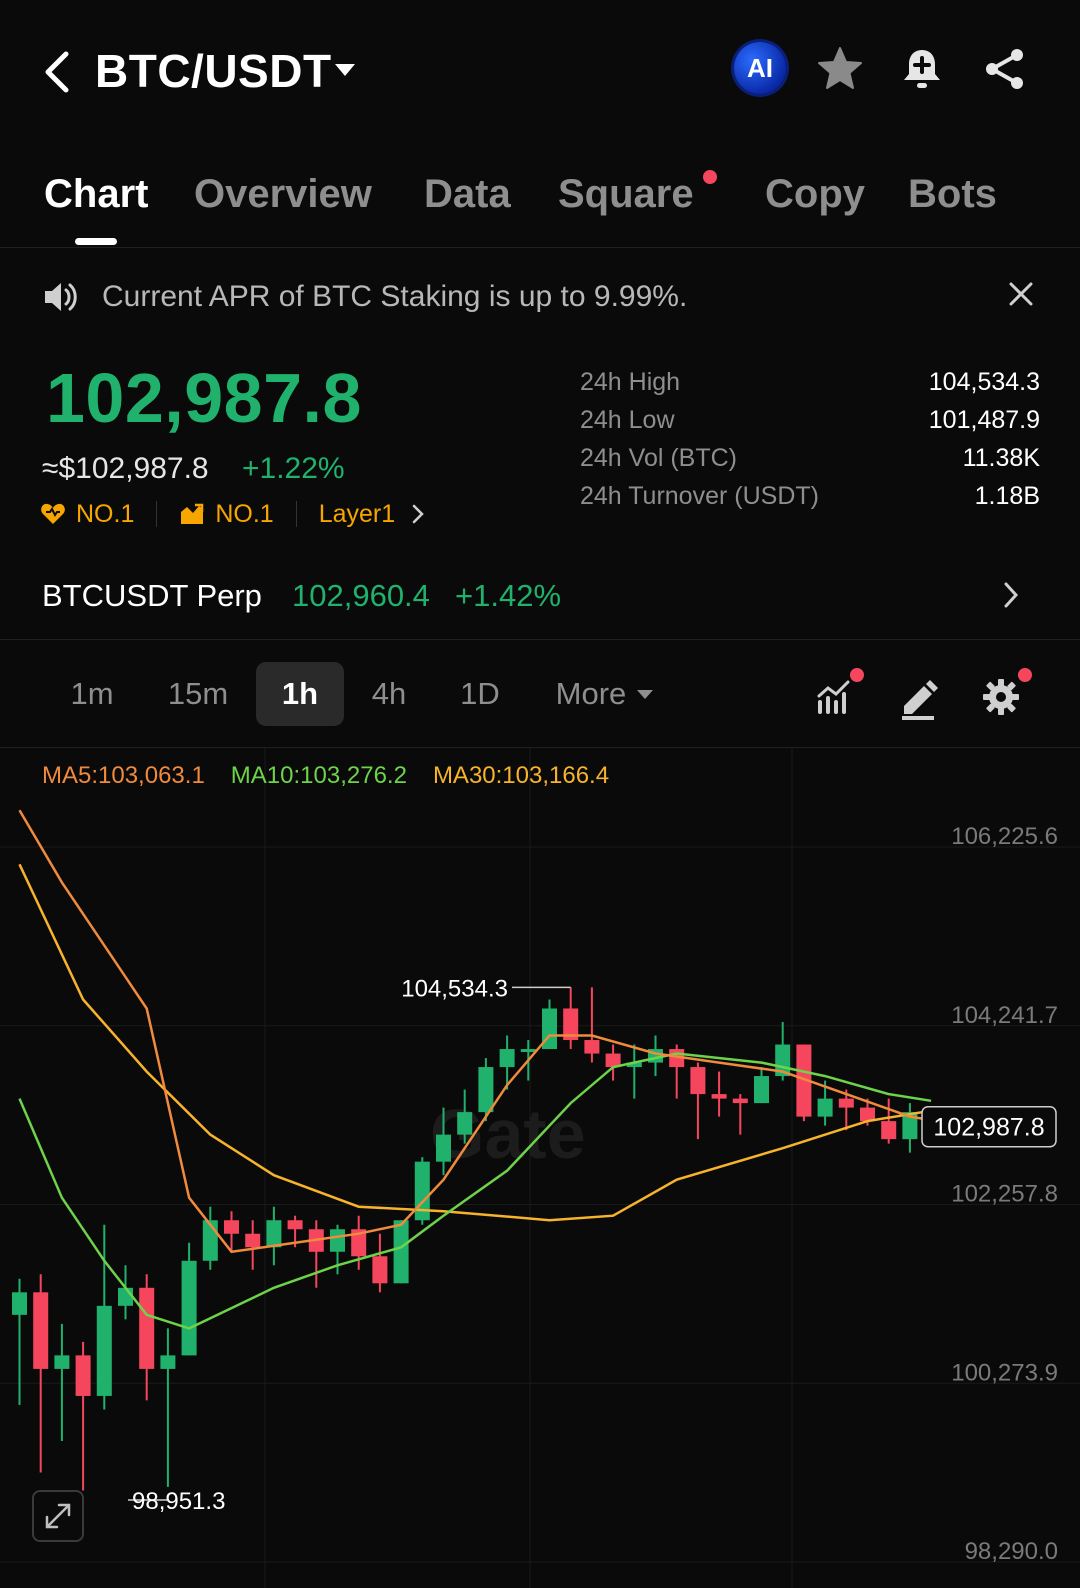  Describe the element at coordinates (92, 693) in the screenshot. I see `interval-1m: 1m` at that location.